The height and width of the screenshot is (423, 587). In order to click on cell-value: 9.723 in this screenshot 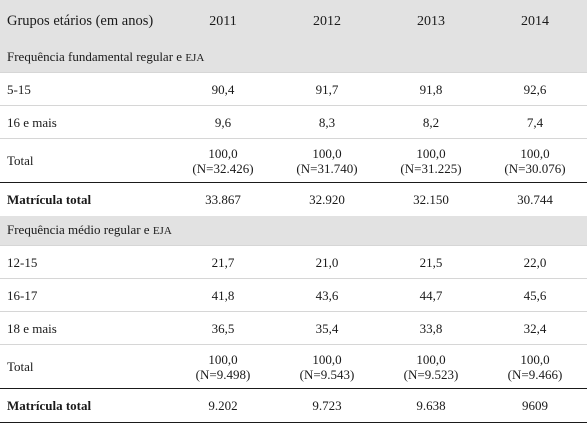, I will do `click(327, 405)`.